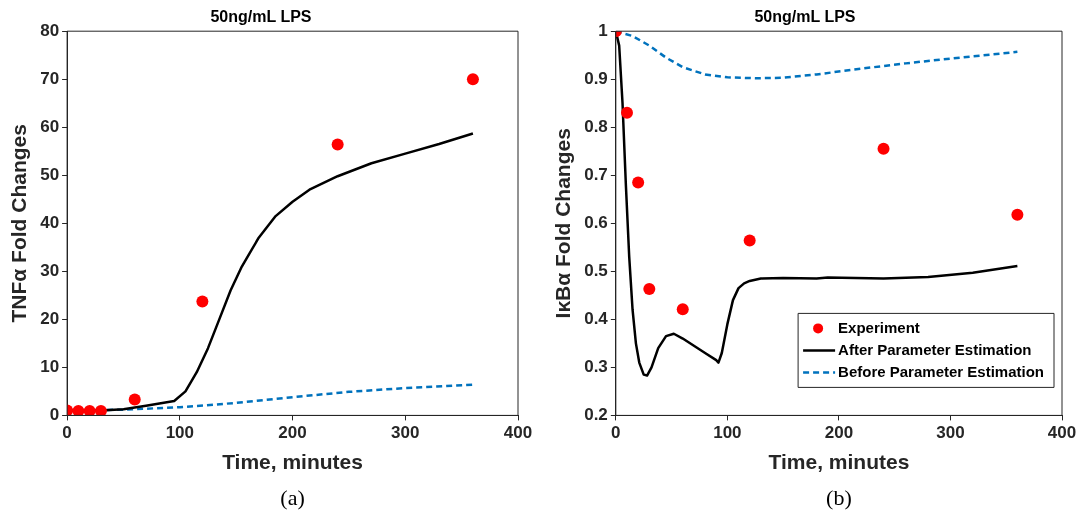  Describe the element at coordinates (603, 30) in the screenshot. I see `y-tick-label: 1` at that location.